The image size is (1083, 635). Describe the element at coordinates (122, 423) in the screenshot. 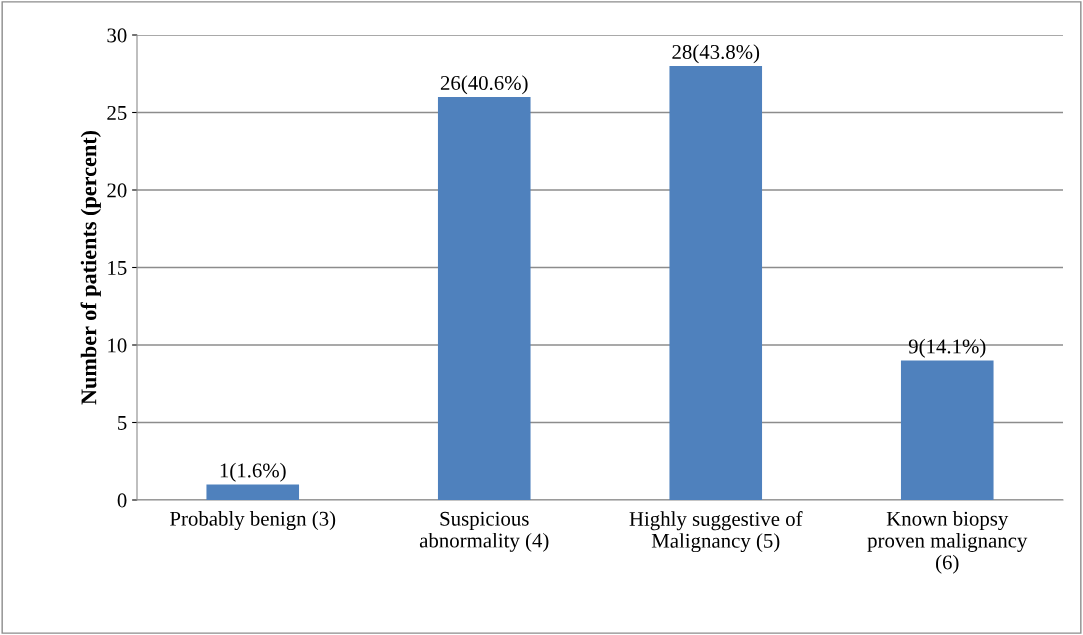

I see `y-tick-label: 5` at that location.